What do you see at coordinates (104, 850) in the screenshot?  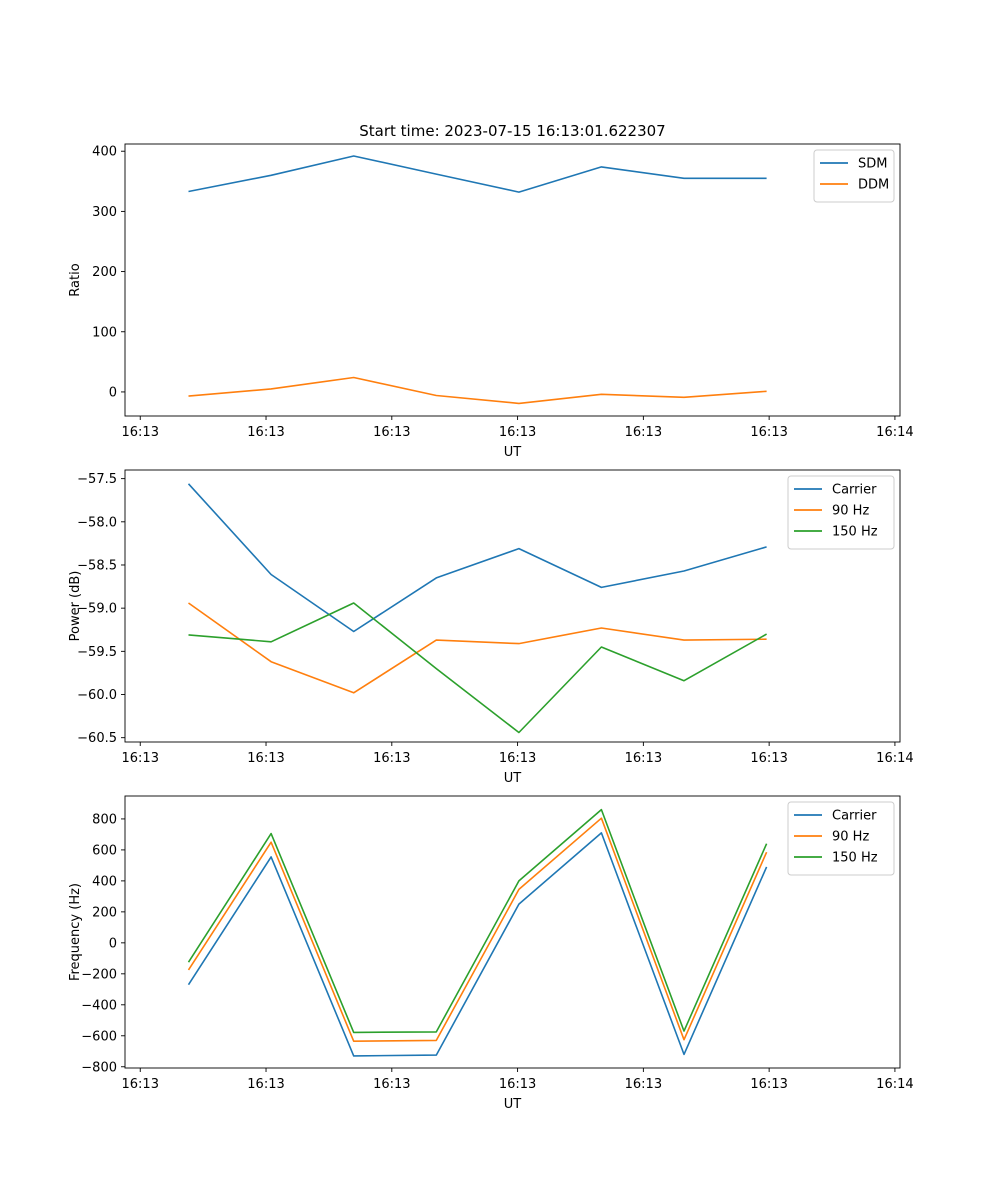 I see `y-tick-label: 600` at bounding box center [104, 850].